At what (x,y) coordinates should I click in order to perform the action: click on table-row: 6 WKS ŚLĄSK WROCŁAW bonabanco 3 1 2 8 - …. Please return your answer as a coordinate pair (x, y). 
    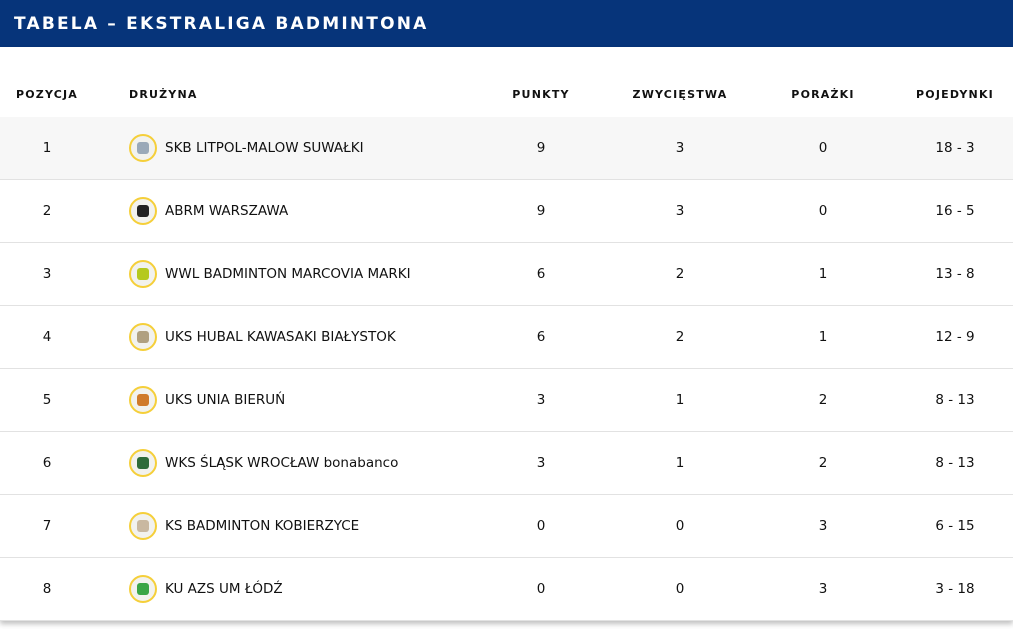
    Looking at the image, I should click on (506, 463).